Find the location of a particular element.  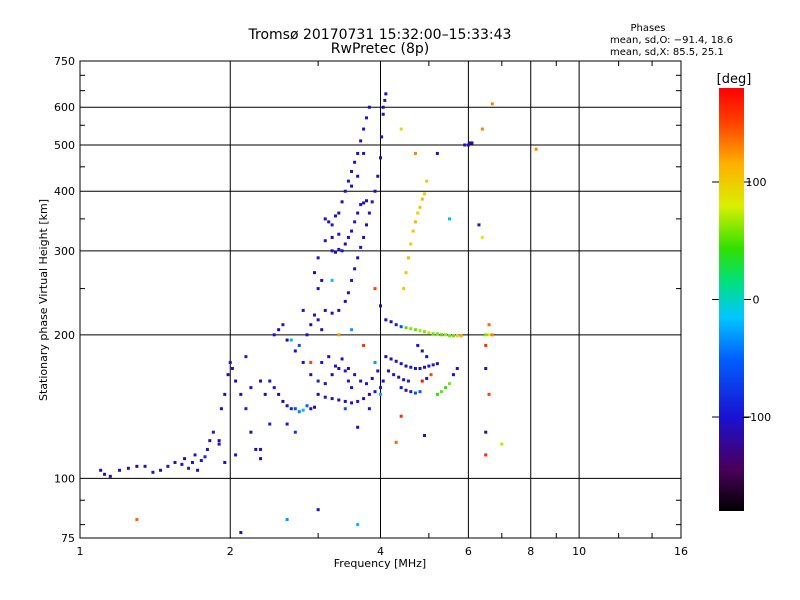

x-tick-label: 6 is located at coordinates (468, 551).